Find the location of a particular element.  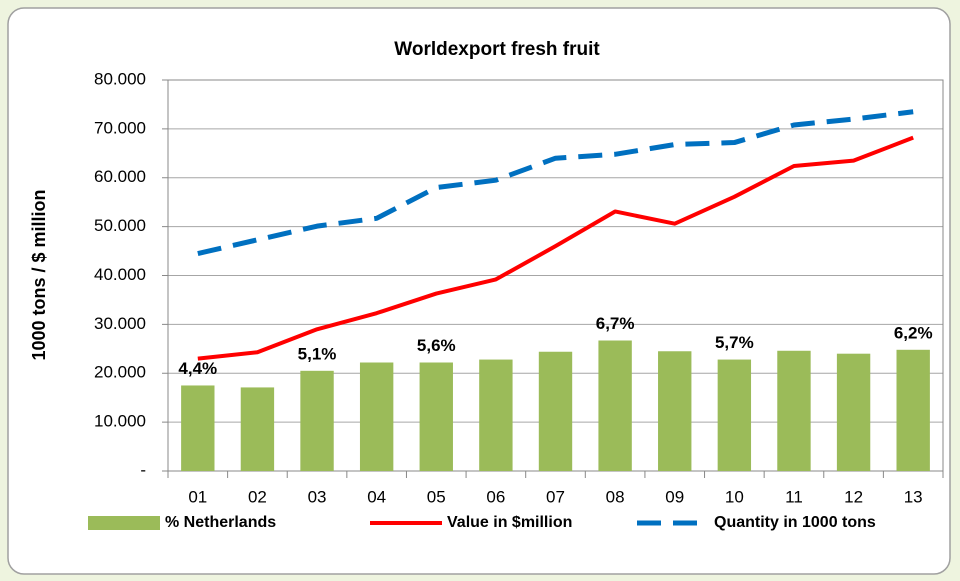

x-tick-label: 01 is located at coordinates (197, 496).